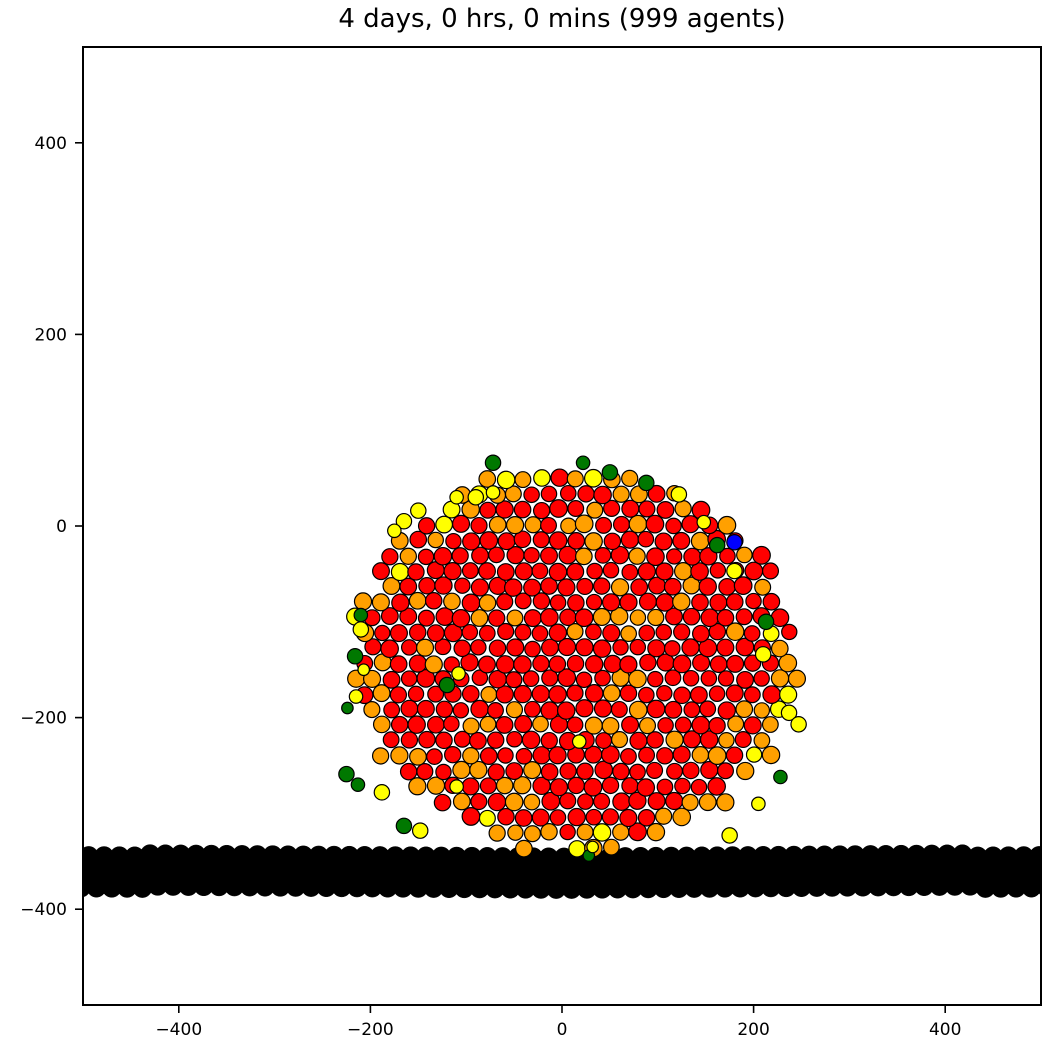 This screenshot has height=1054, width=1062. What do you see at coordinates (51, 335) in the screenshot?
I see `y-tick-label: 200` at bounding box center [51, 335].